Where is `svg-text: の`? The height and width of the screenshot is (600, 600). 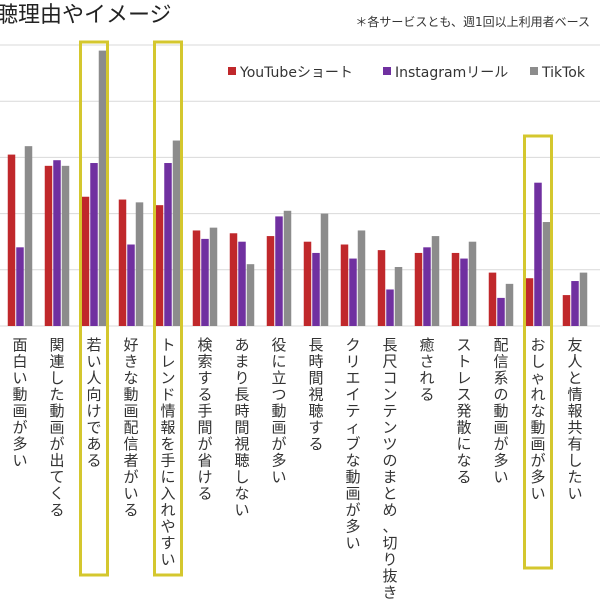
svg-text: の is located at coordinates (389, 461).